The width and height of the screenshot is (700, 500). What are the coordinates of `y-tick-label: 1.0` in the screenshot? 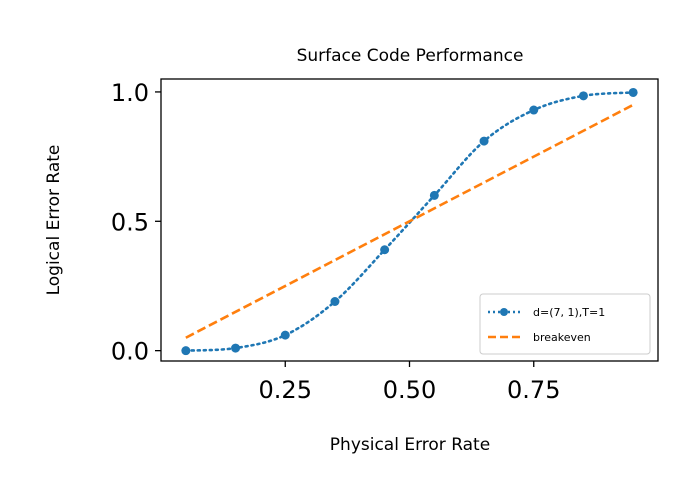 It's located at (130, 93).